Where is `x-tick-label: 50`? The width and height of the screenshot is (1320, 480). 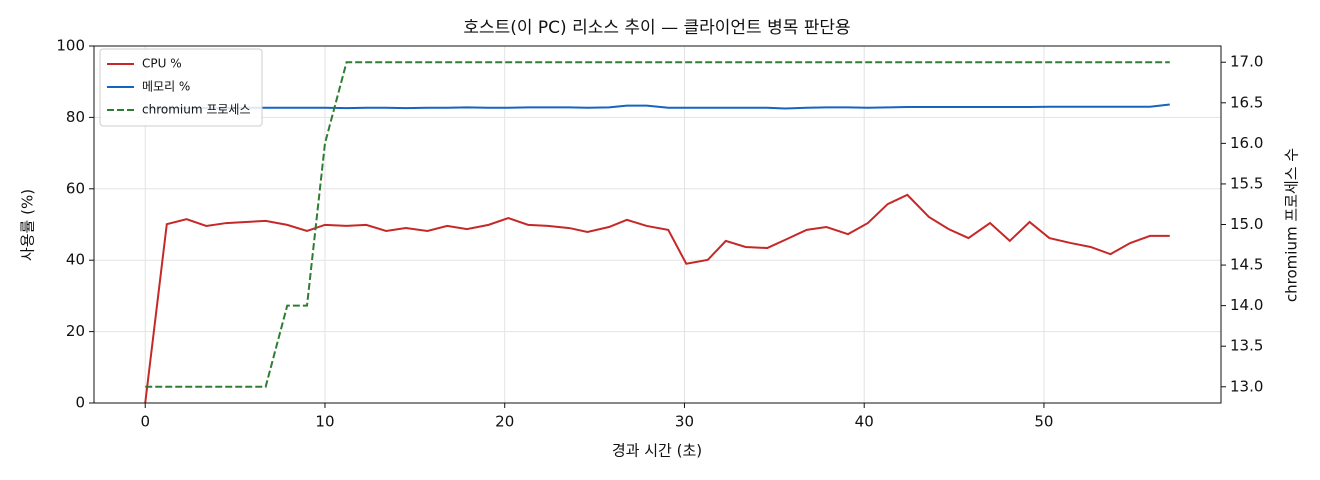
x-tick-label: 50 is located at coordinates (1043, 422).